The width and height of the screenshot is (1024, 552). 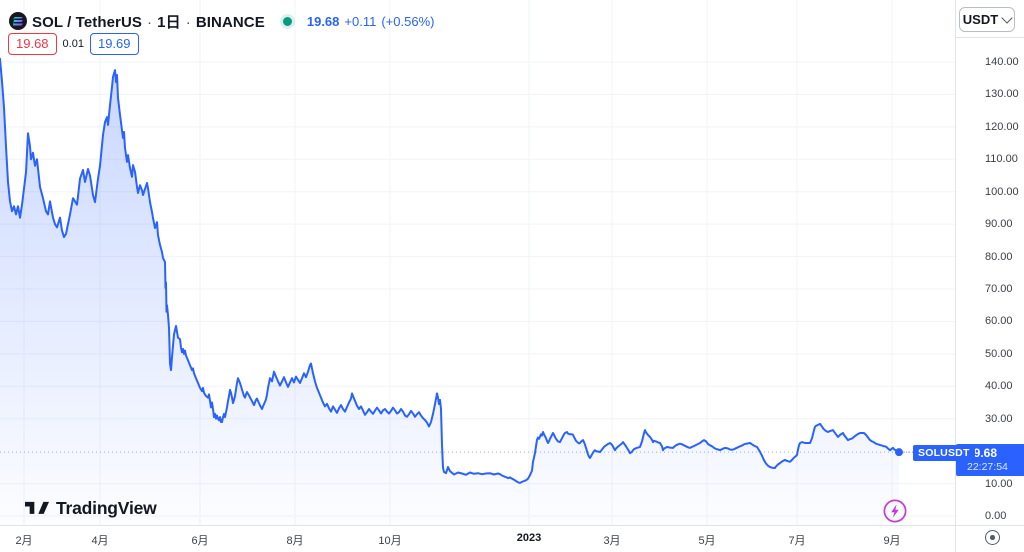 What do you see at coordinates (996, 516) in the screenshot?
I see `price-axis-label: 0.00` at bounding box center [996, 516].